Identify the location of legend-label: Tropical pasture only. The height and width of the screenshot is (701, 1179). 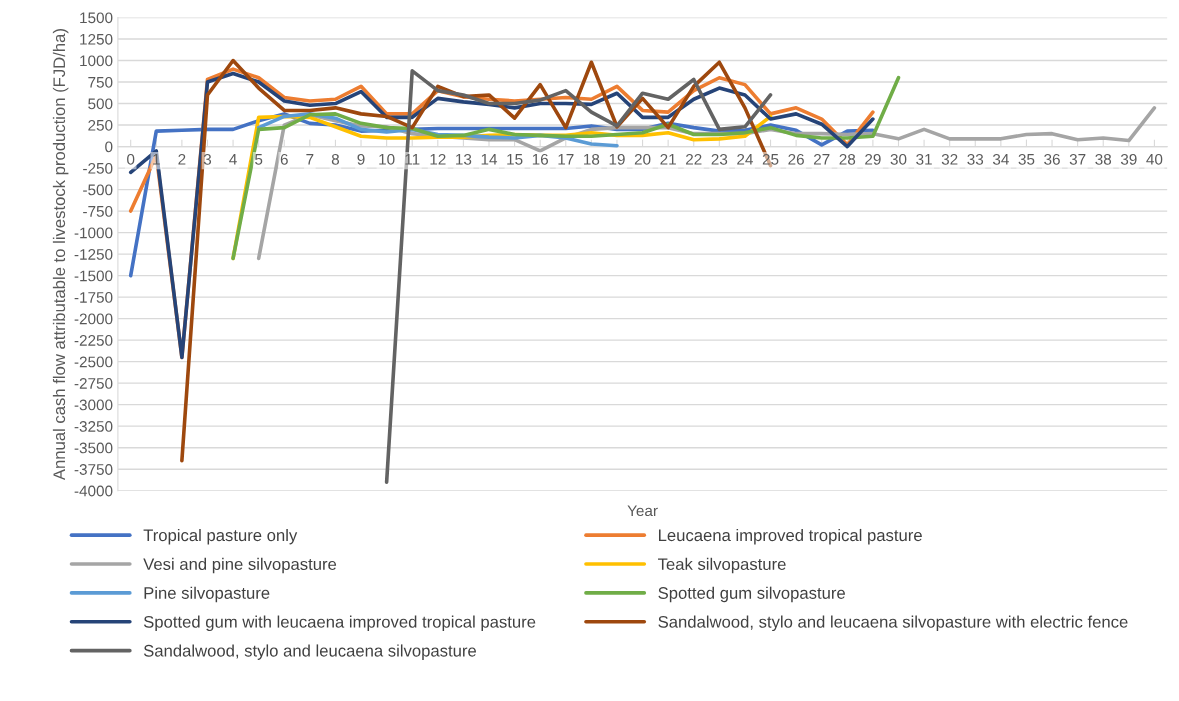
(220, 536).